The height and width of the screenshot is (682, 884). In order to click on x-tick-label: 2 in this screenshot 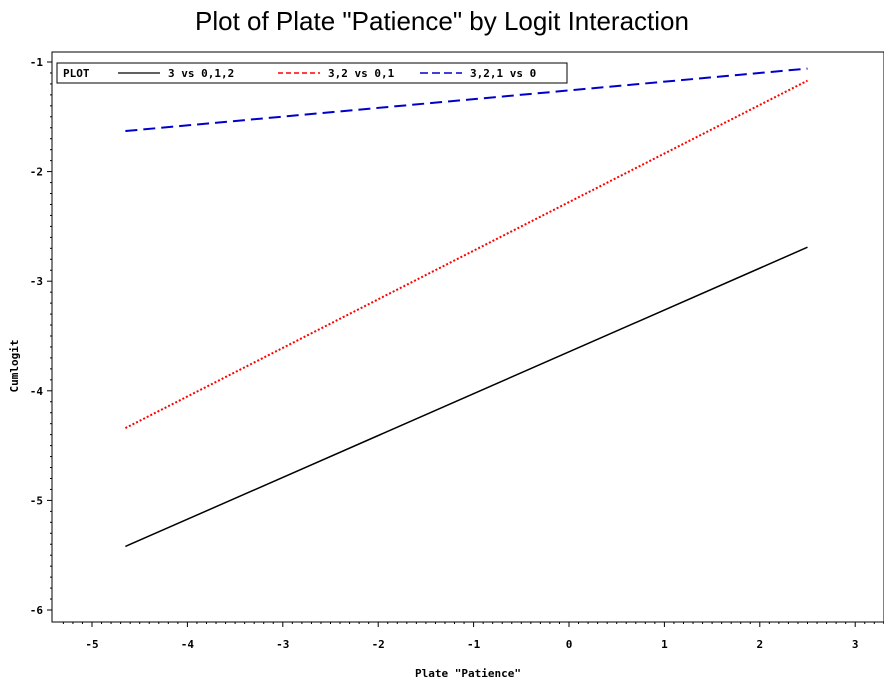, I will do `click(759, 644)`.